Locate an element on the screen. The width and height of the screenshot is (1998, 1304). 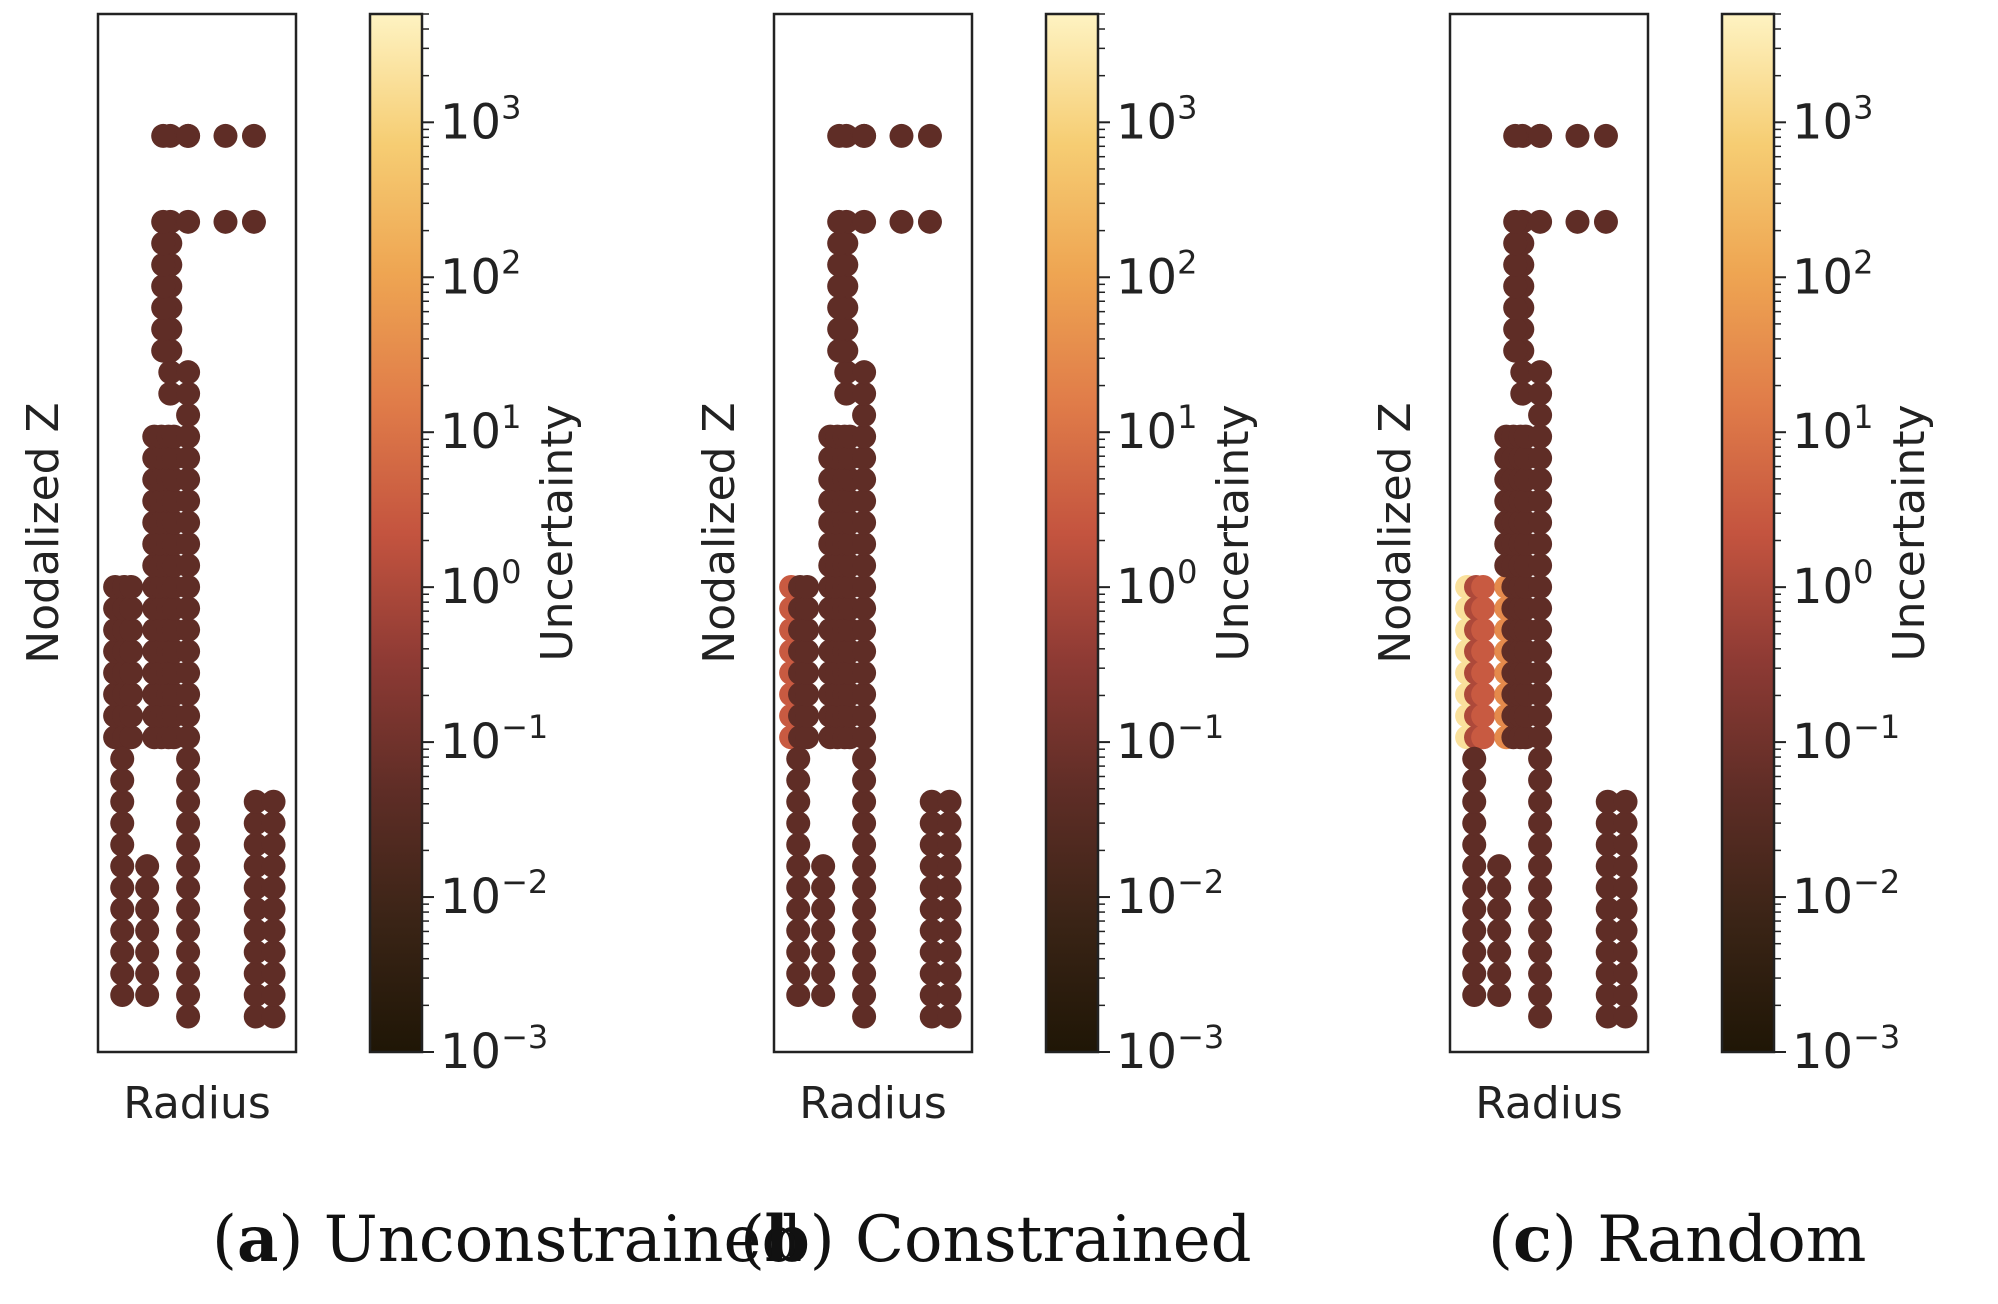
caption-b-text: Constrained is located at coordinates (1053, 1240).